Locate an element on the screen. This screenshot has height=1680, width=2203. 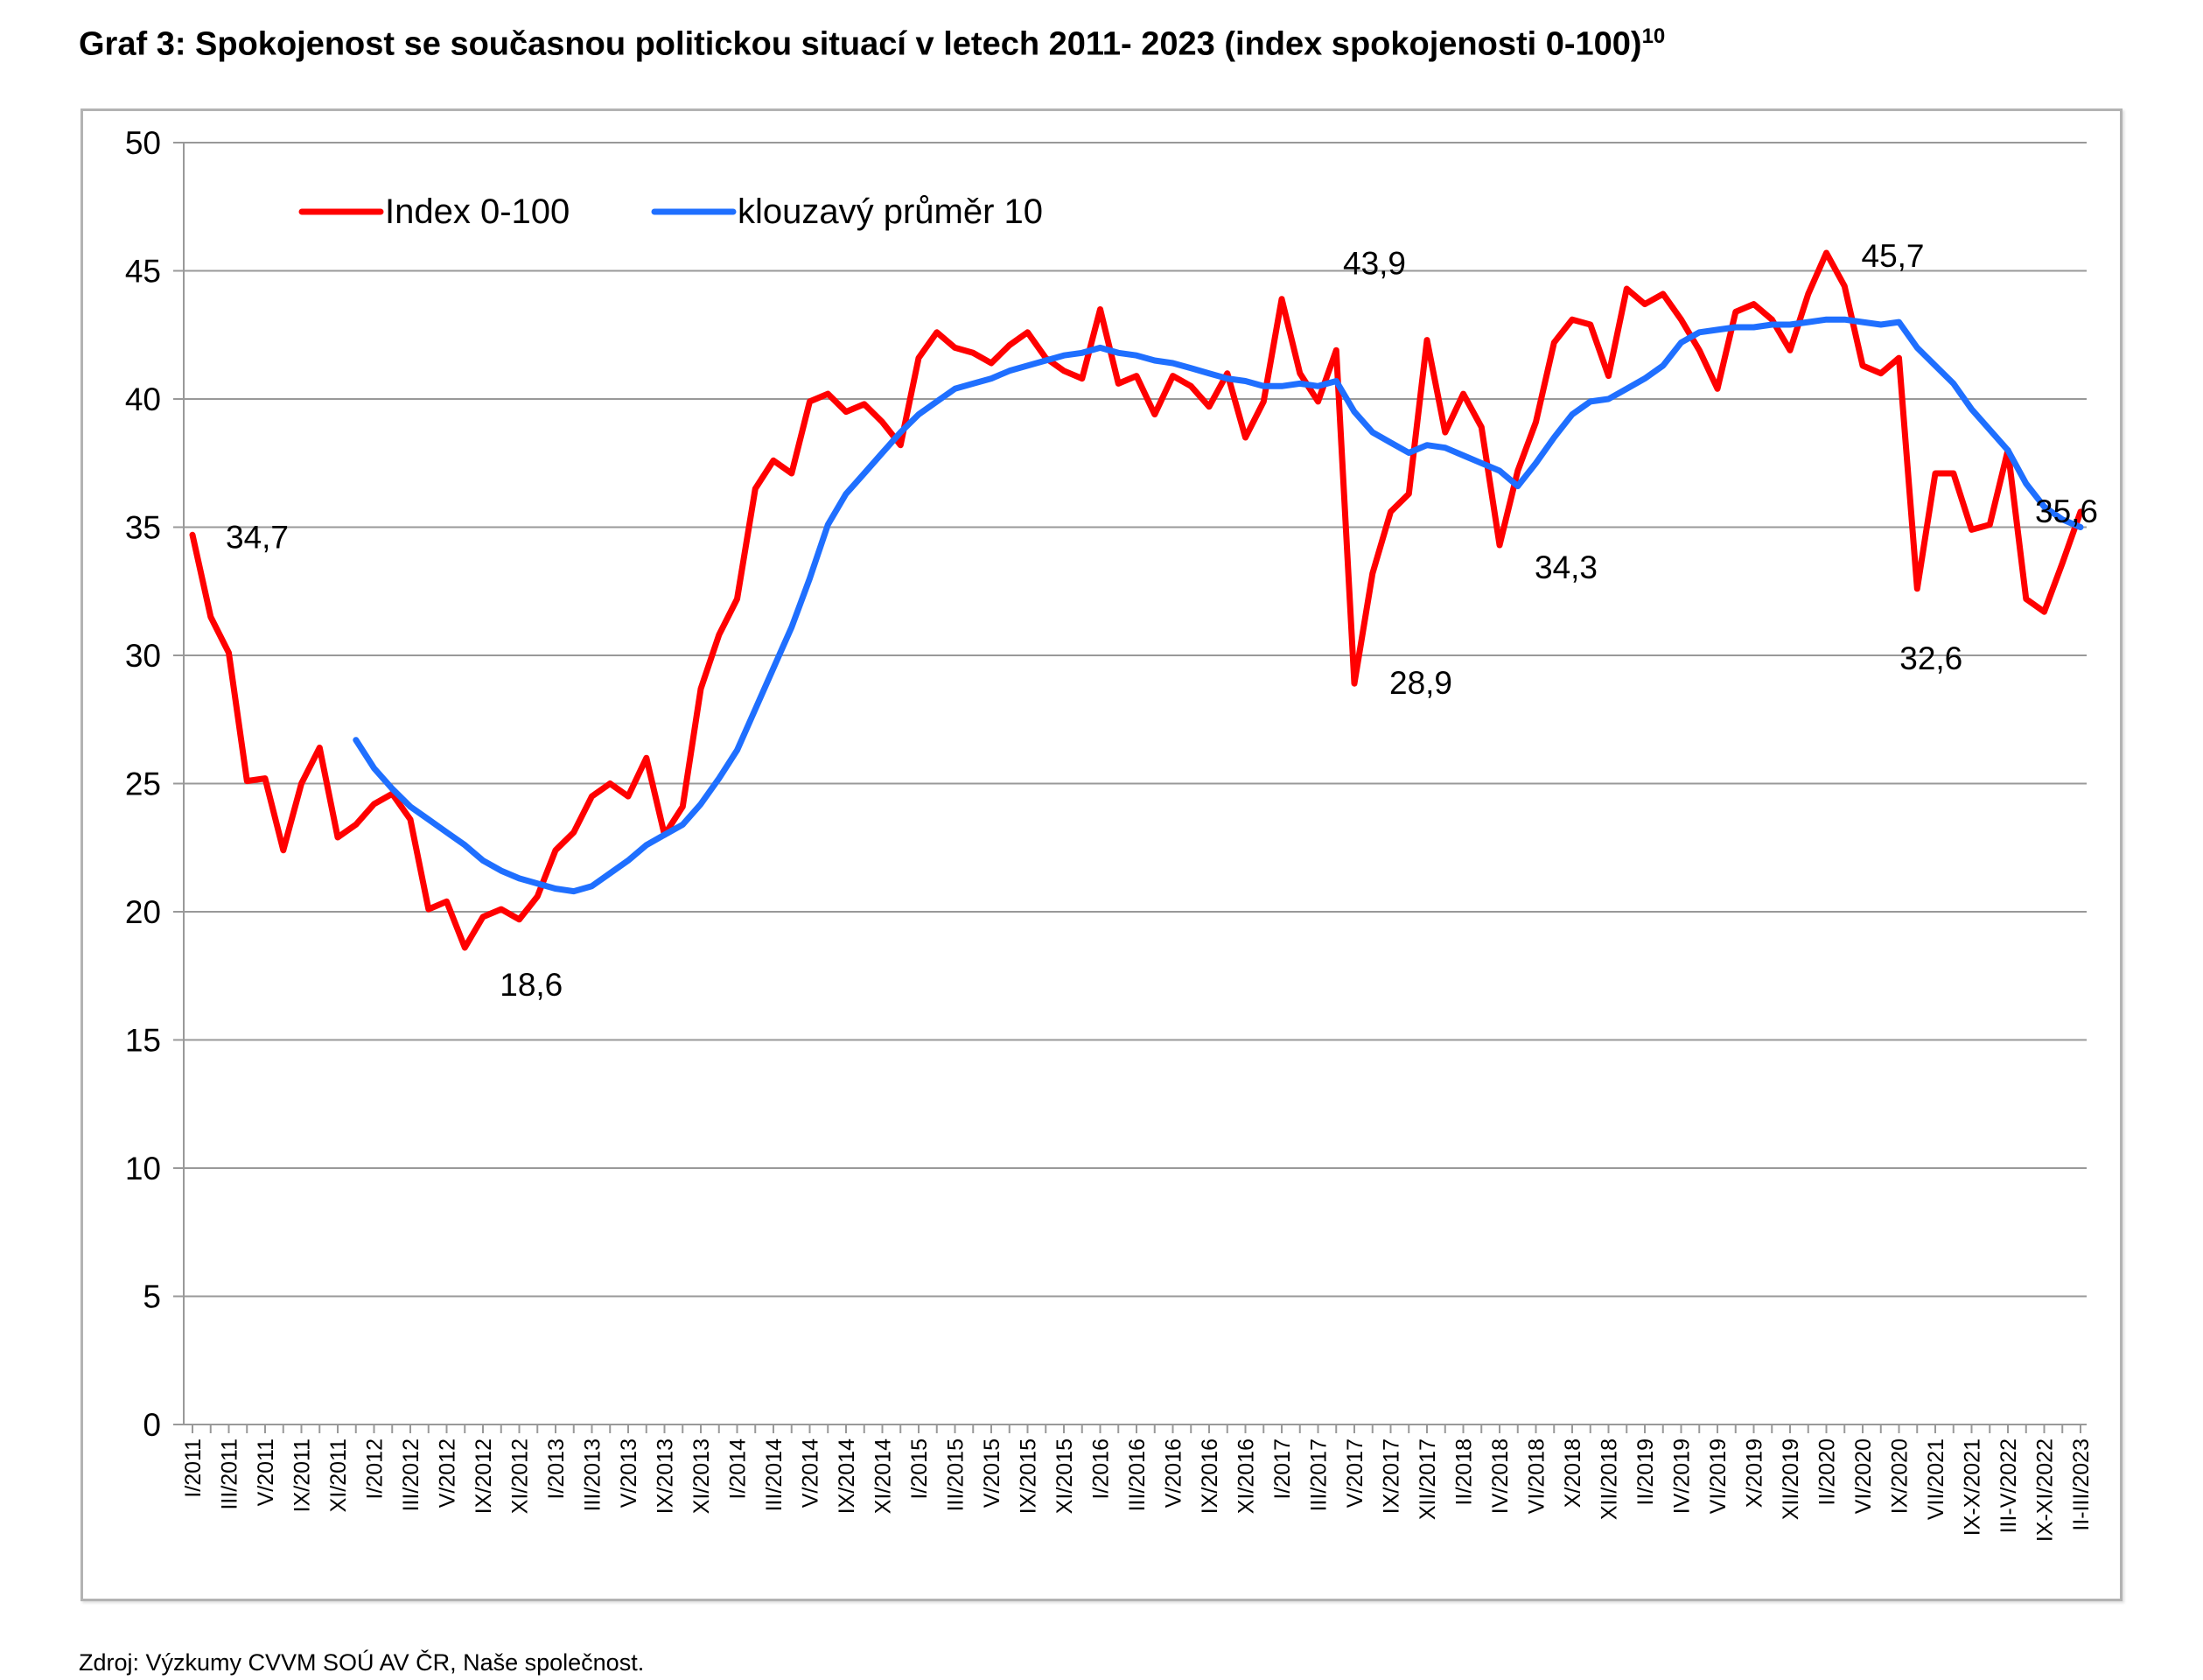
x-tick-label: III/2014 is located at coordinates (775, 1474).